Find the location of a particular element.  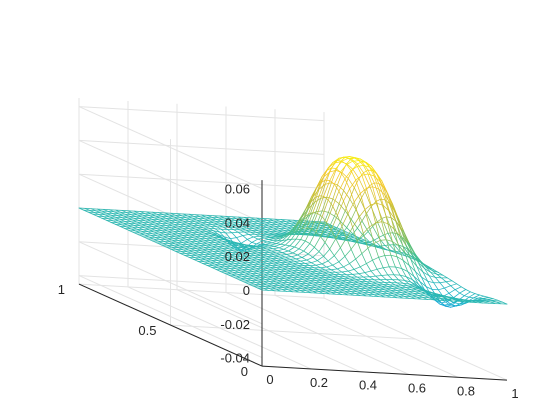

x-tick-label: 0.6 is located at coordinates (417, 387).